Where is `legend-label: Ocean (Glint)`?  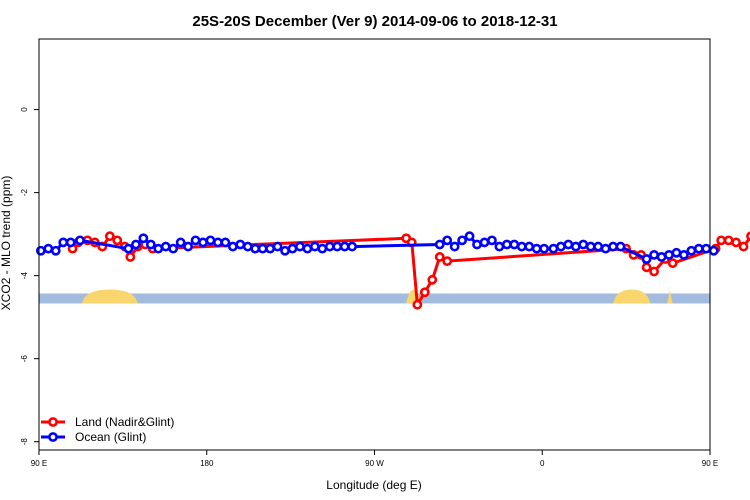
legend-label: Ocean (Glint) is located at coordinates (110, 437).